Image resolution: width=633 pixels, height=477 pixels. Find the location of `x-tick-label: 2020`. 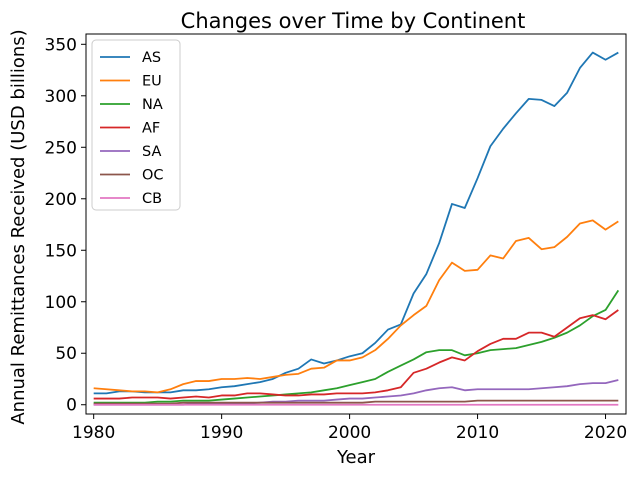

x-tick-label: 2020 is located at coordinates (605, 433).